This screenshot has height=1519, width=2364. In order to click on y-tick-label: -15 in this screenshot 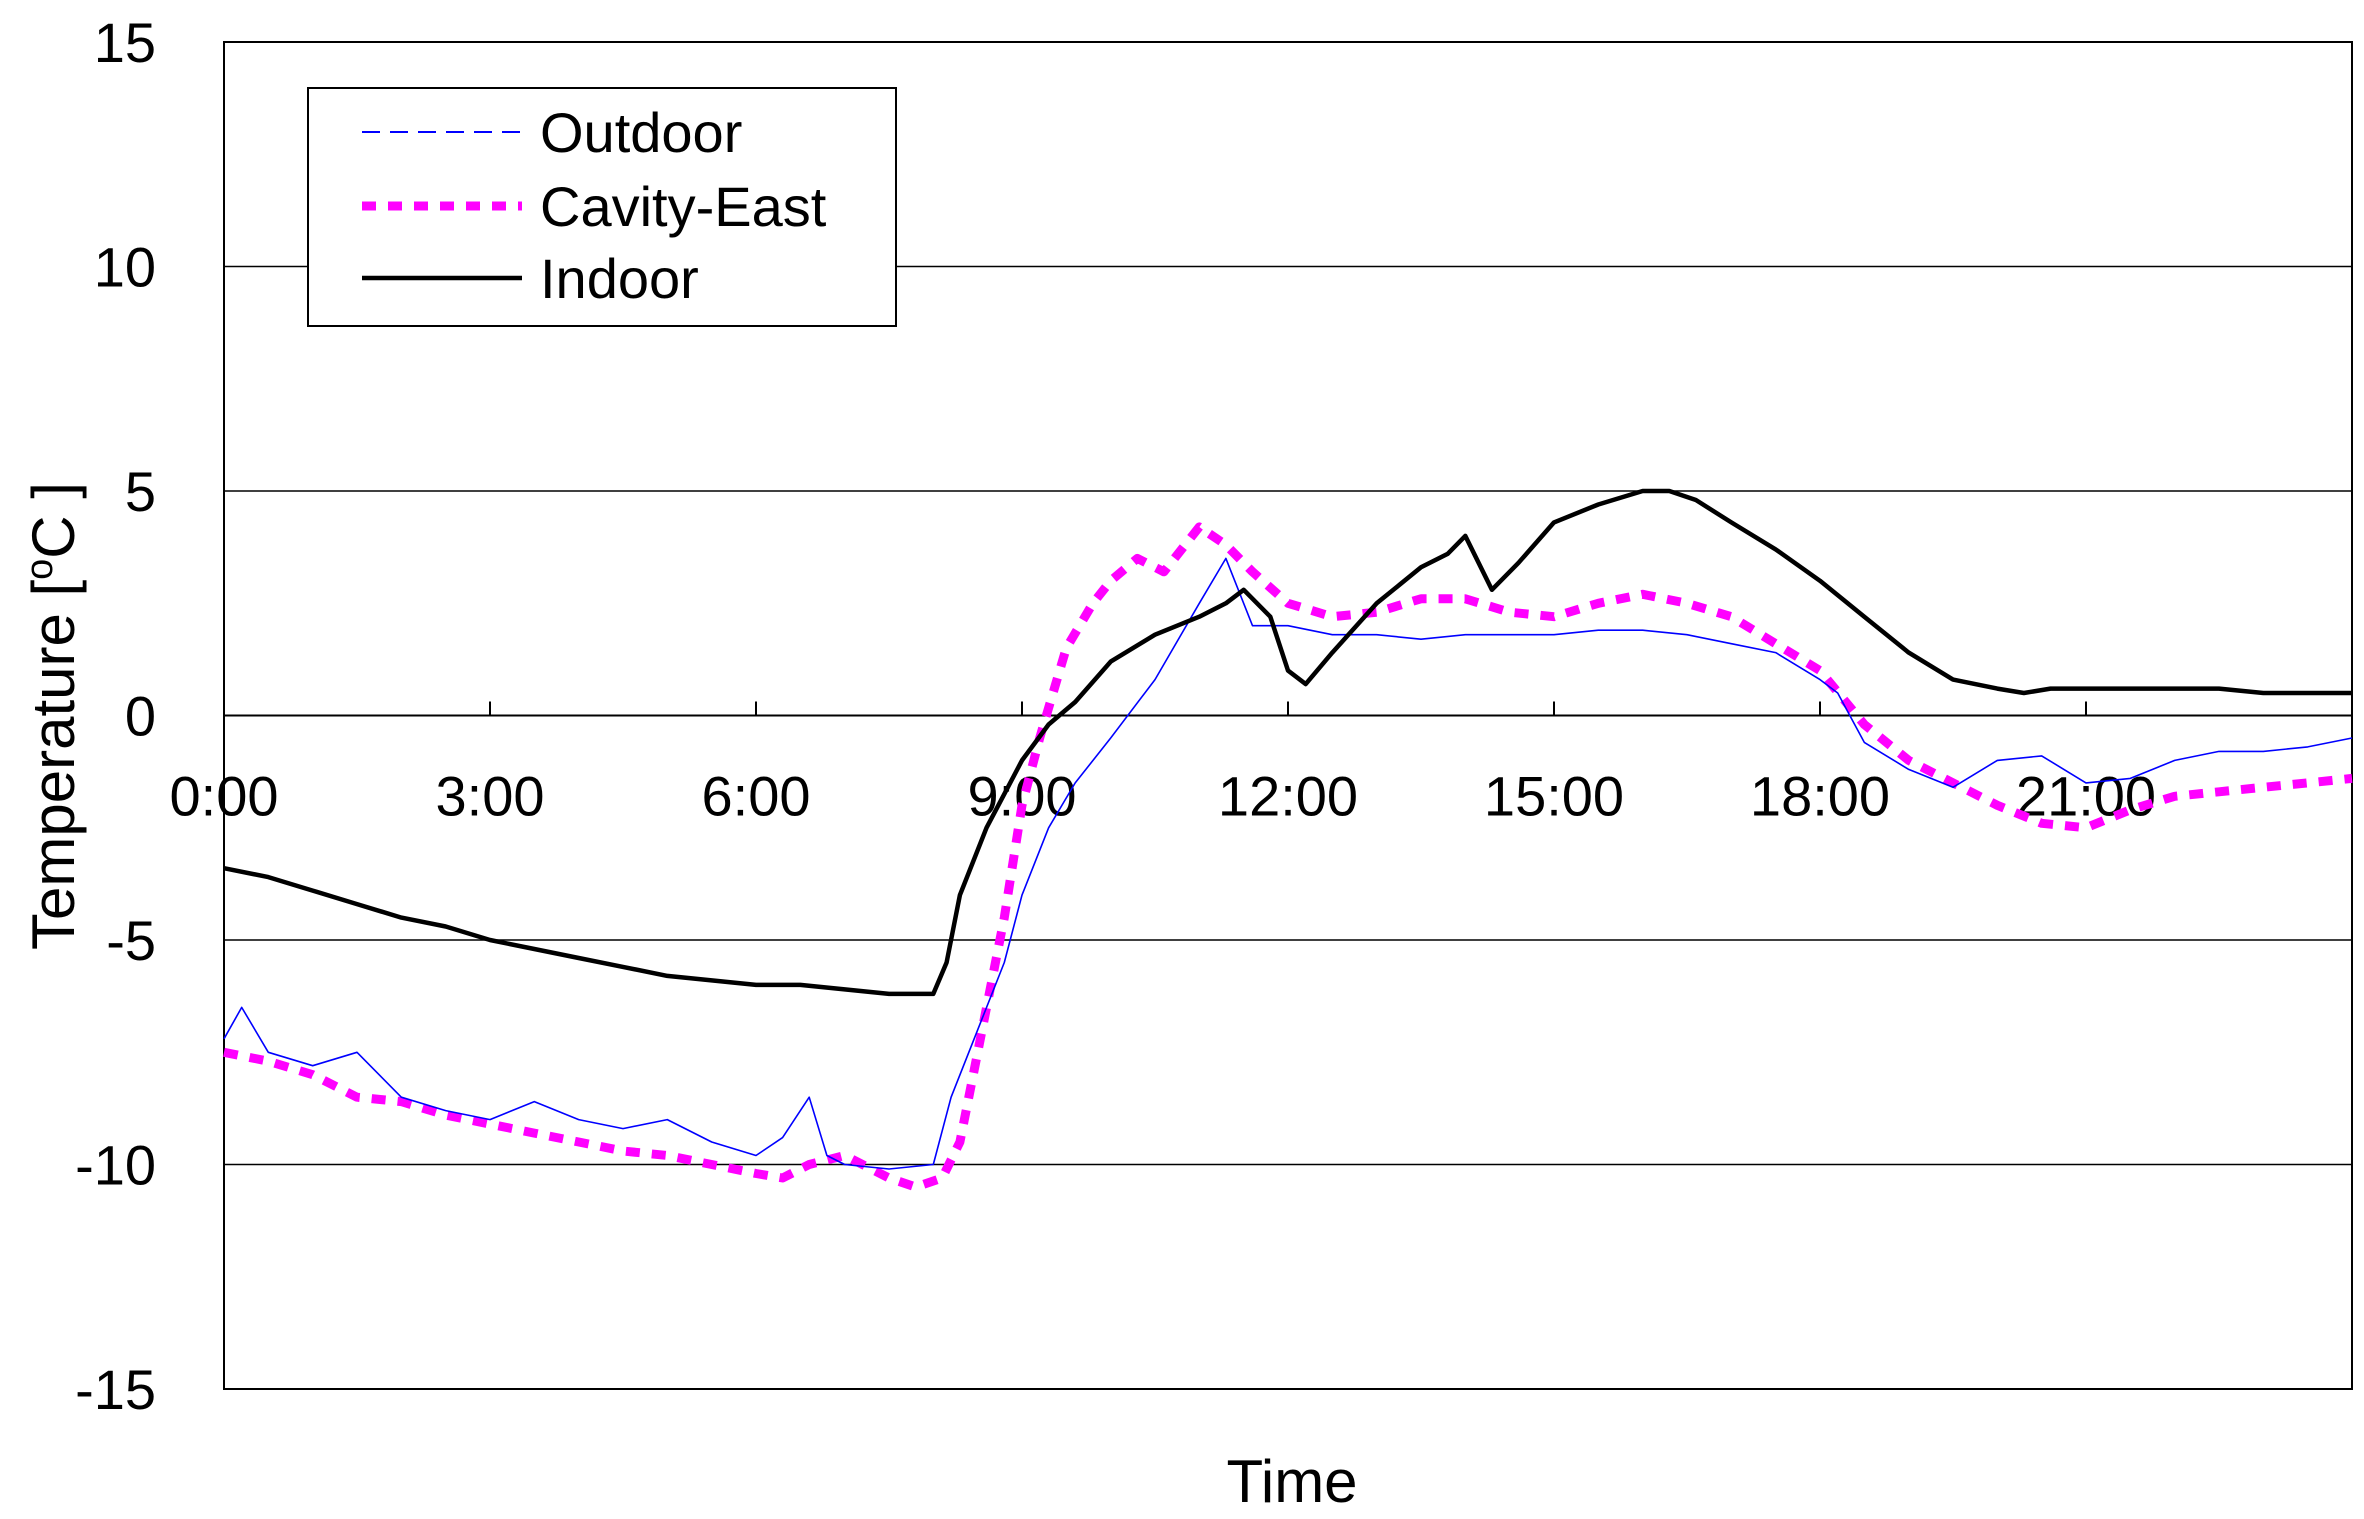, I will do `click(115, 1389)`.